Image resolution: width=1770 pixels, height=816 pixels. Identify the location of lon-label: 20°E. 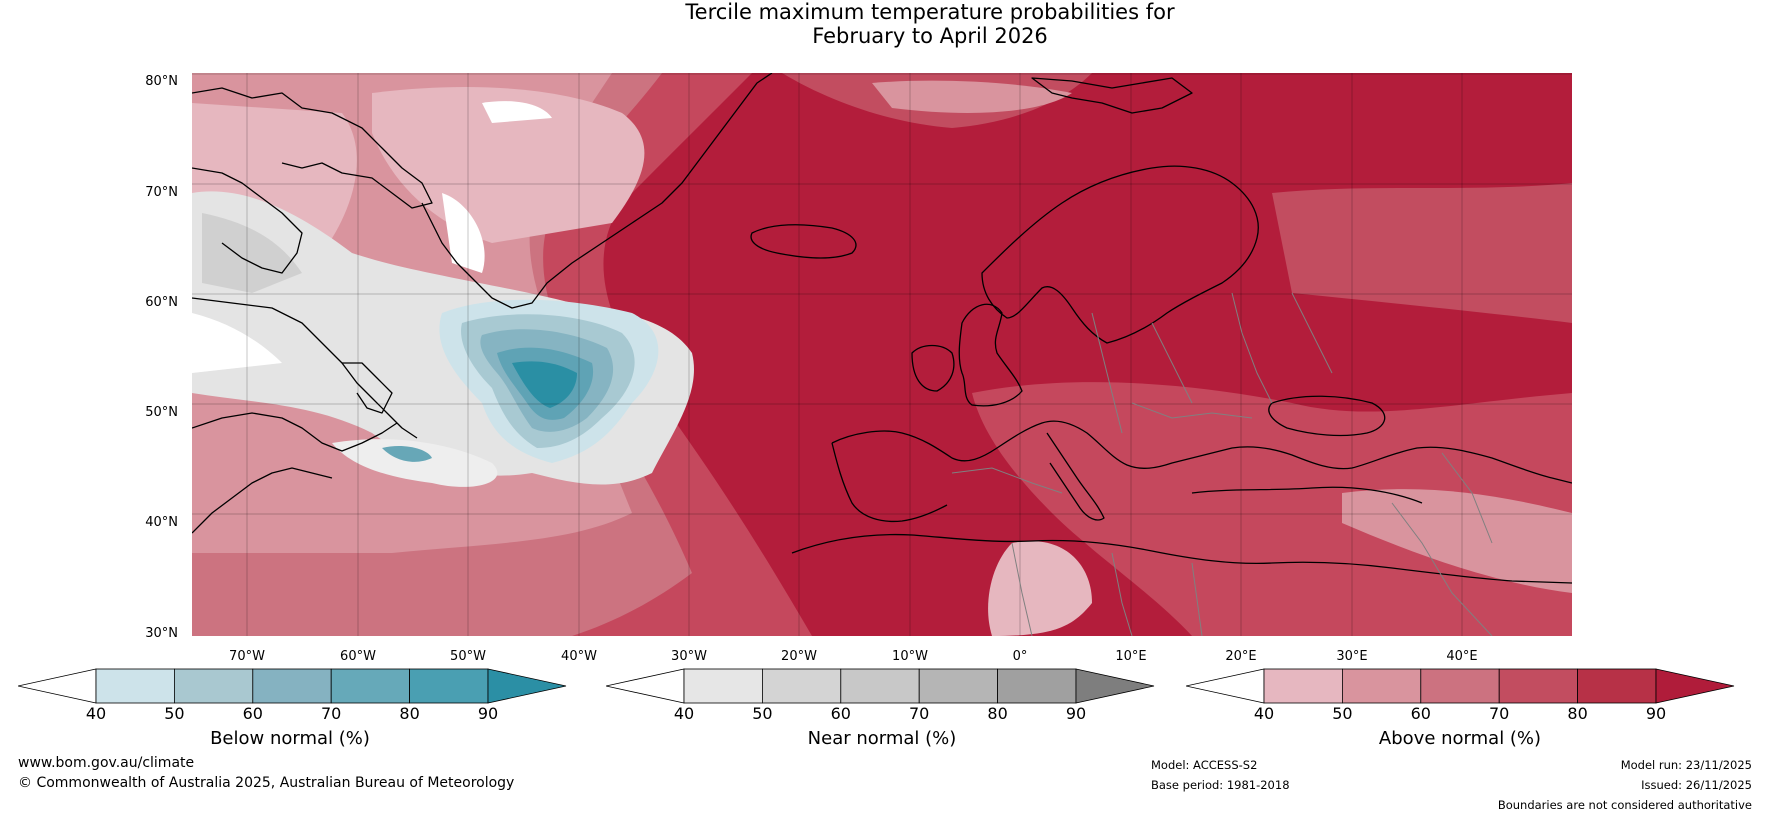
(1241, 656).